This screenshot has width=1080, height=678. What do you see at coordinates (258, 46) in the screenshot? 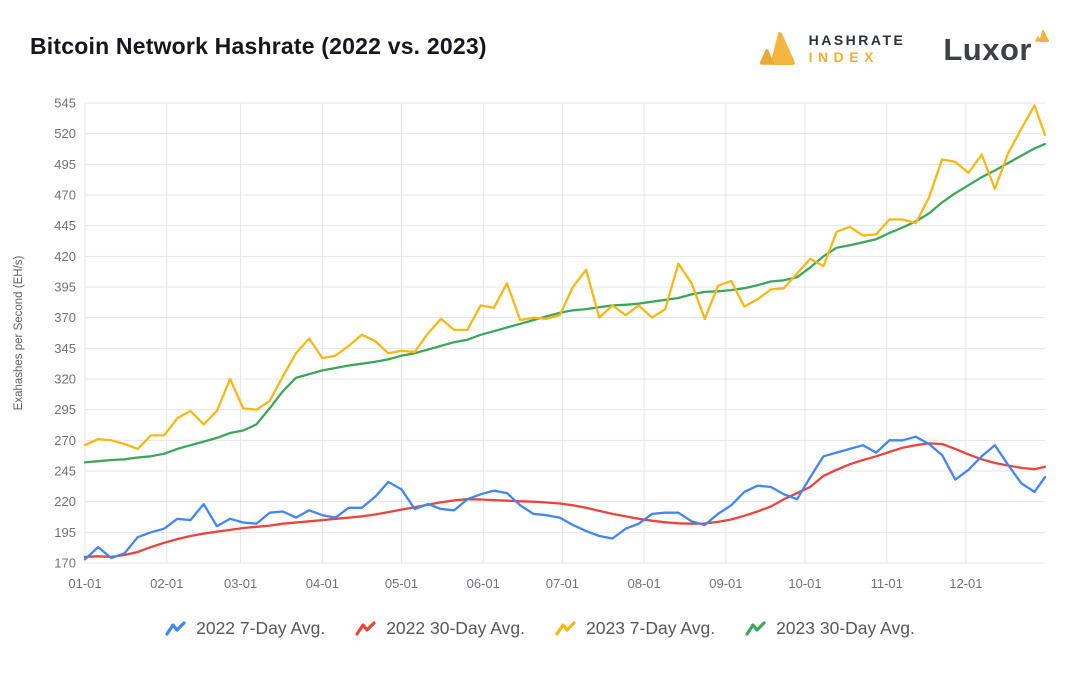
I see `page-title: Bitcoin Network Hashrate (2022 vs. 2023)` at bounding box center [258, 46].